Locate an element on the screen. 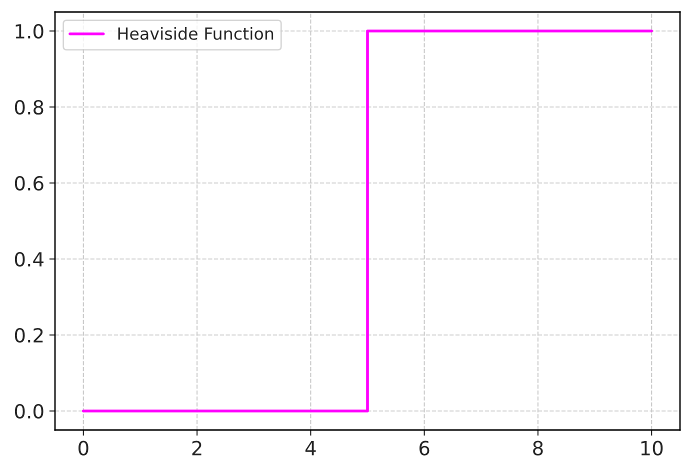  x-tick-label: 8 is located at coordinates (538, 448).